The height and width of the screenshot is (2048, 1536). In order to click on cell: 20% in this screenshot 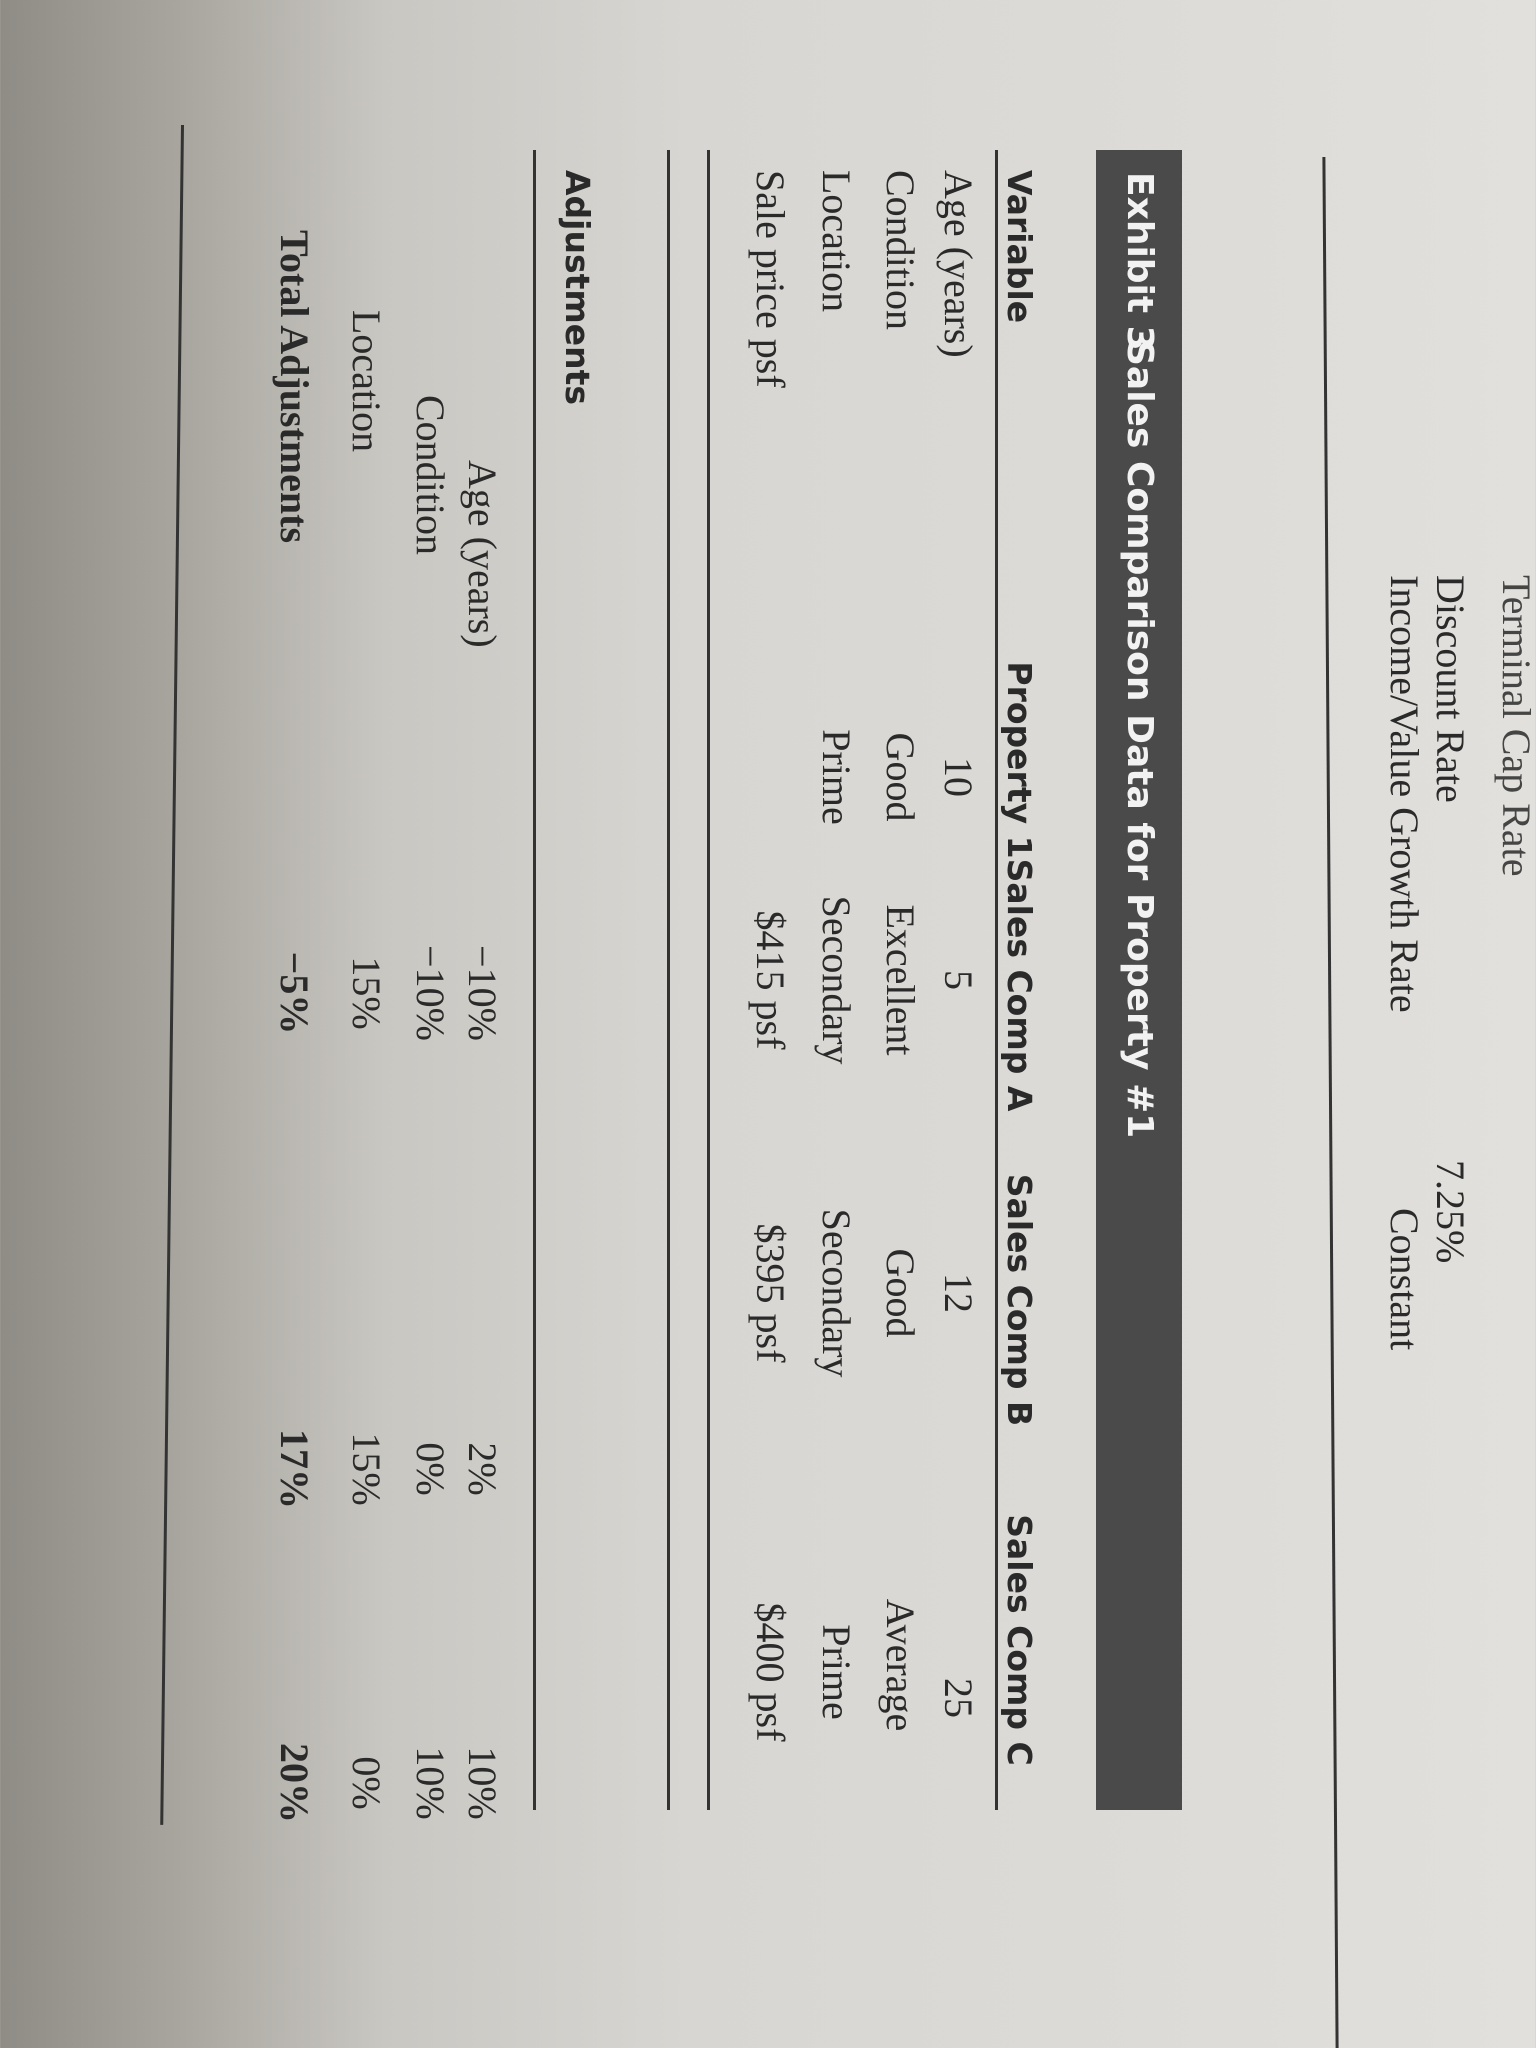, I will do `click(294, 1783)`.